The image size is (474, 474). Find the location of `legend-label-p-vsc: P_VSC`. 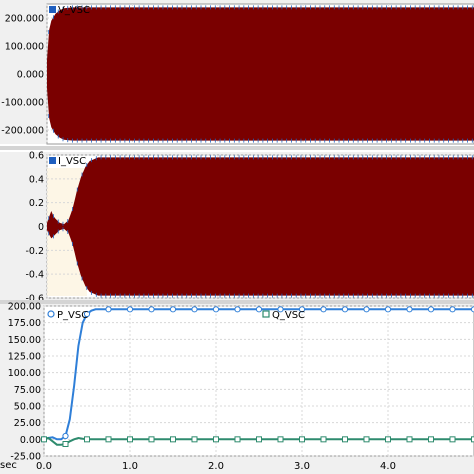

legend-label-p-vsc: P_VSC is located at coordinates (72, 315).